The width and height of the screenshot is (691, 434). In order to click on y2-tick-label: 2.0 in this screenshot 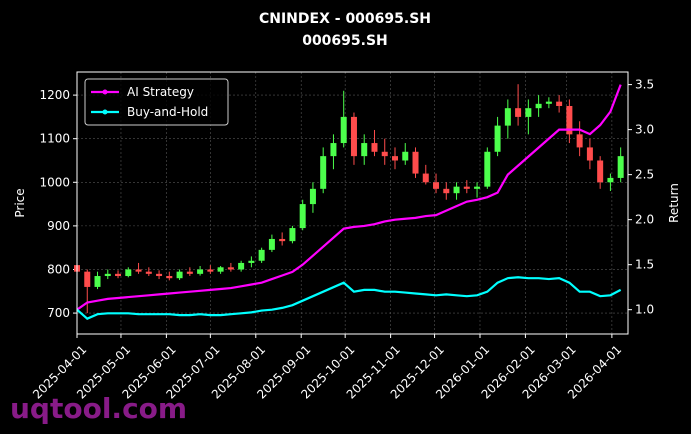, I will do `click(644, 220)`.